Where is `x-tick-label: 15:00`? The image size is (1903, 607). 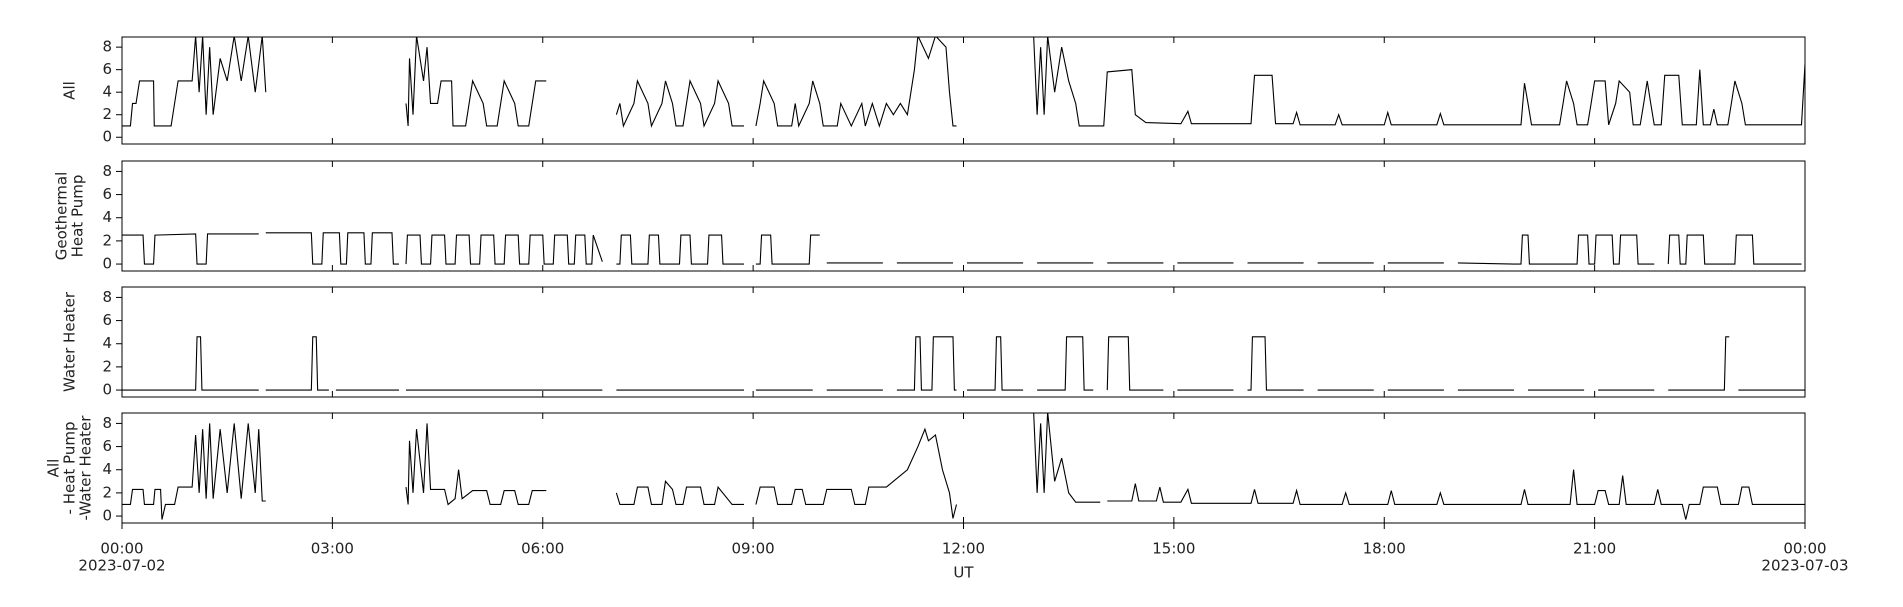
x-tick-label: 15:00 is located at coordinates (1173, 549).